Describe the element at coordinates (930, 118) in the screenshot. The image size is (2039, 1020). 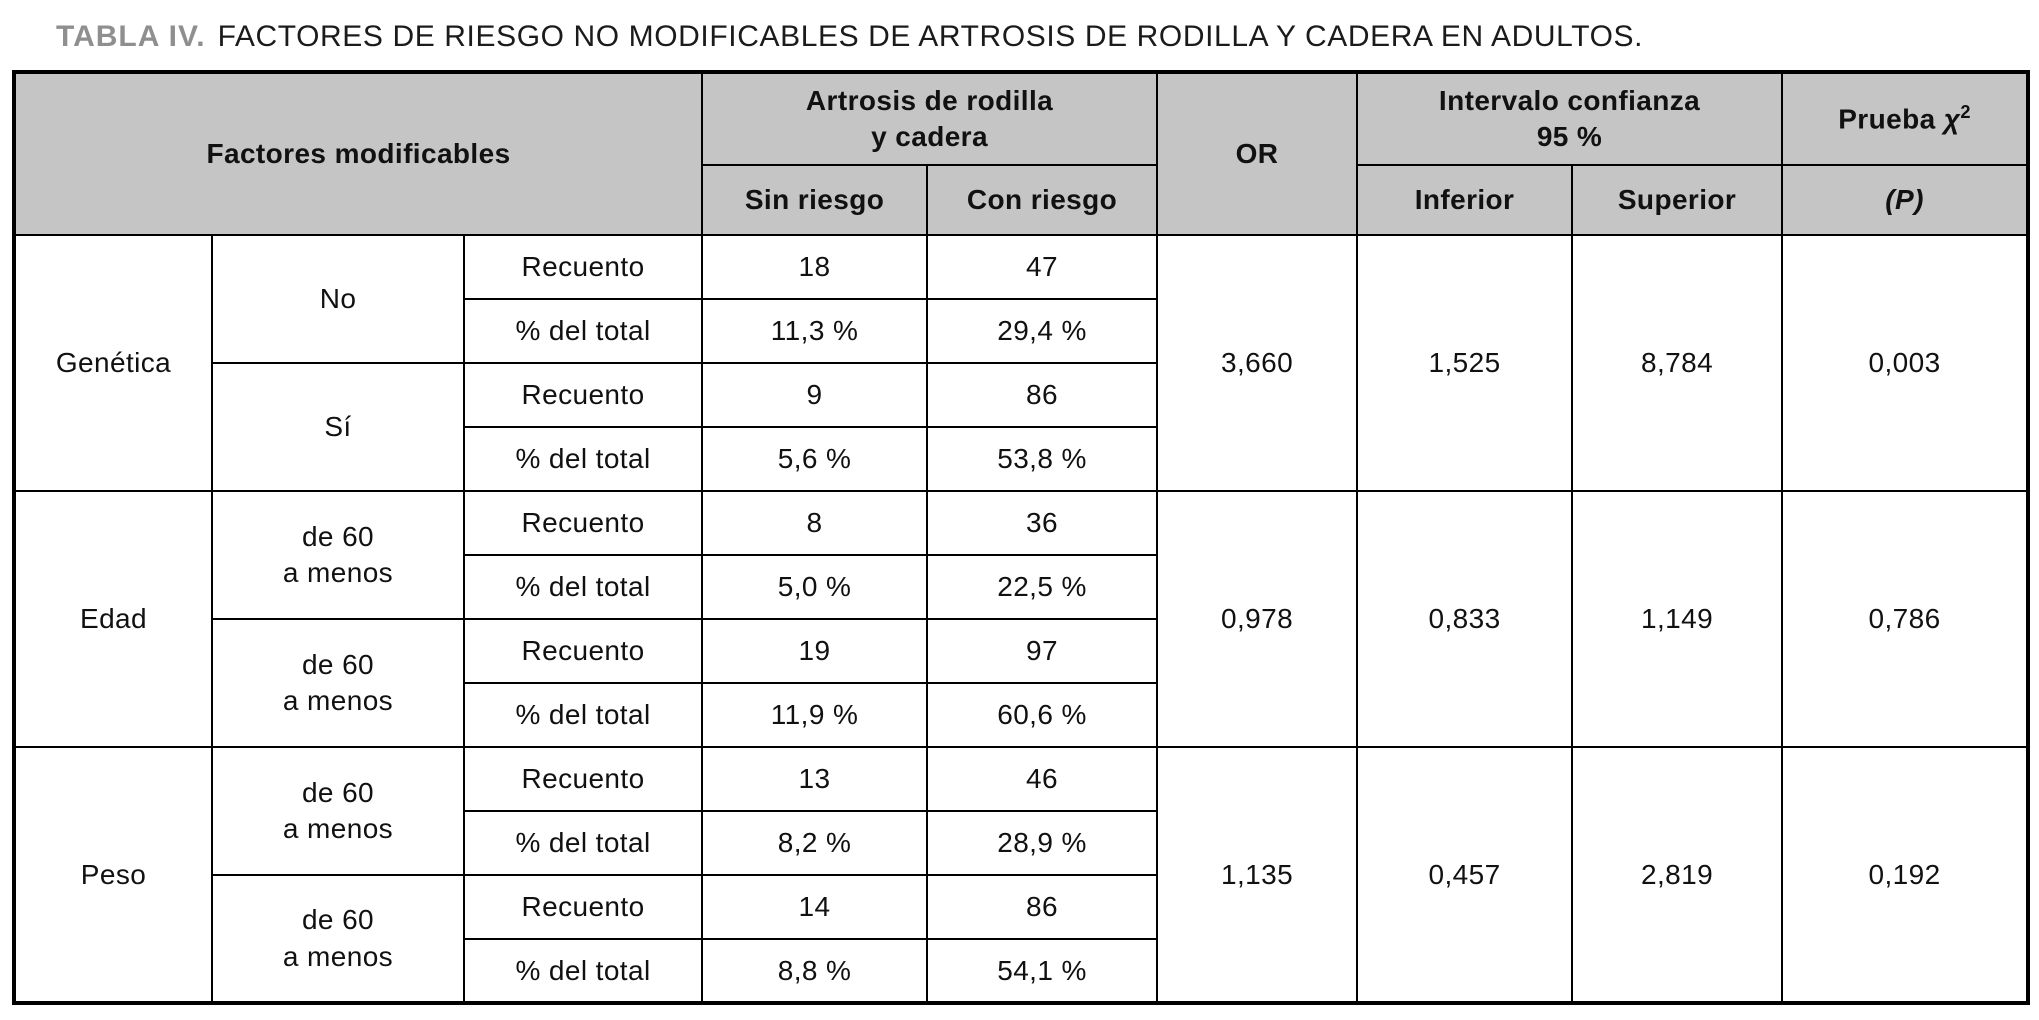
I see `header-artrosis: Artrosis de rodilla y cadera` at that location.